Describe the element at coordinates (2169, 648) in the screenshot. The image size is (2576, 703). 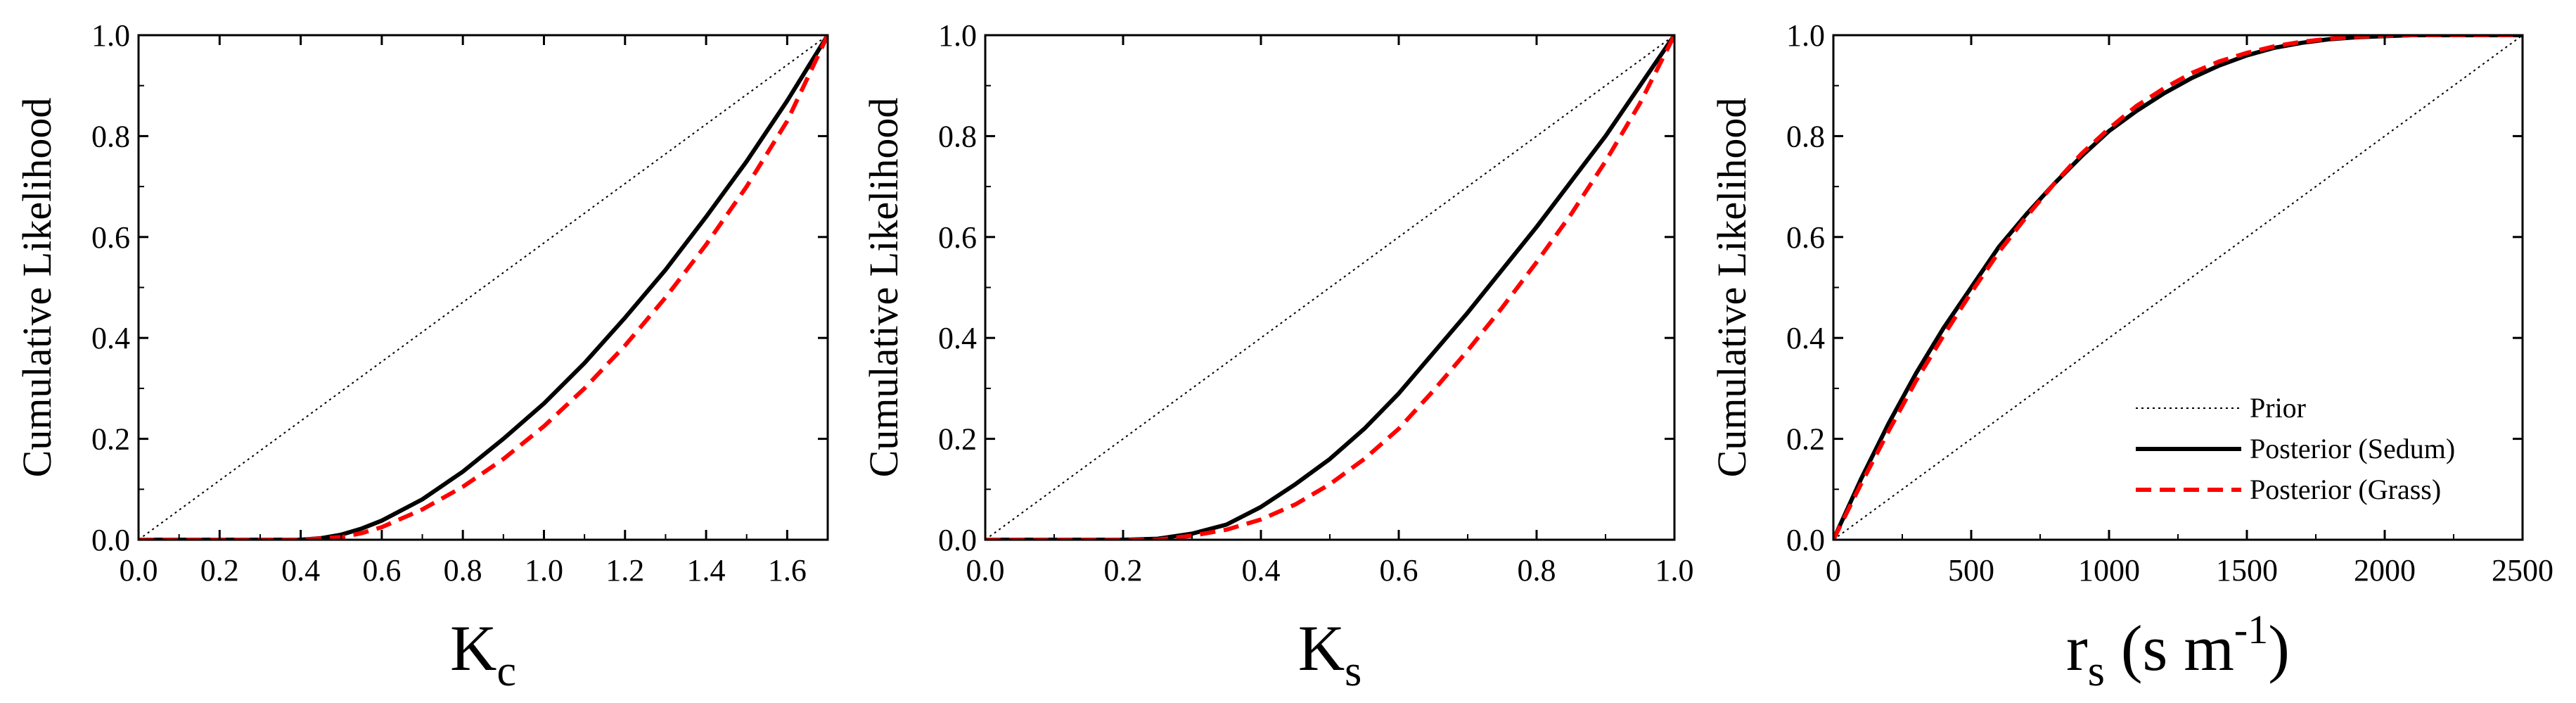
I see `x-axis-label-unit: (s m` at that location.